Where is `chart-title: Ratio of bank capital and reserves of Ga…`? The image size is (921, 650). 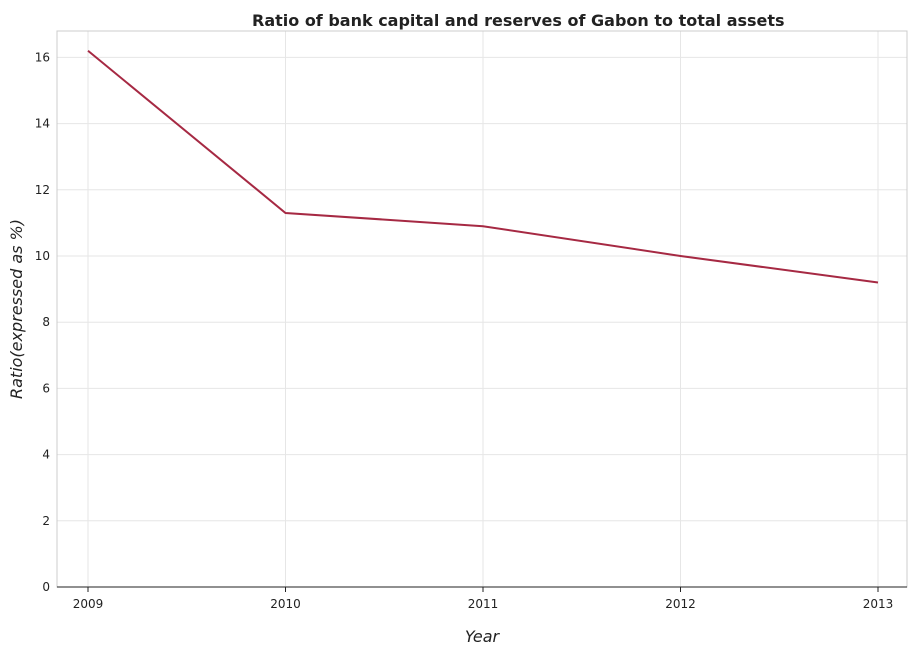 chart-title: Ratio of bank capital and reserves of Ga… is located at coordinates (518, 20).